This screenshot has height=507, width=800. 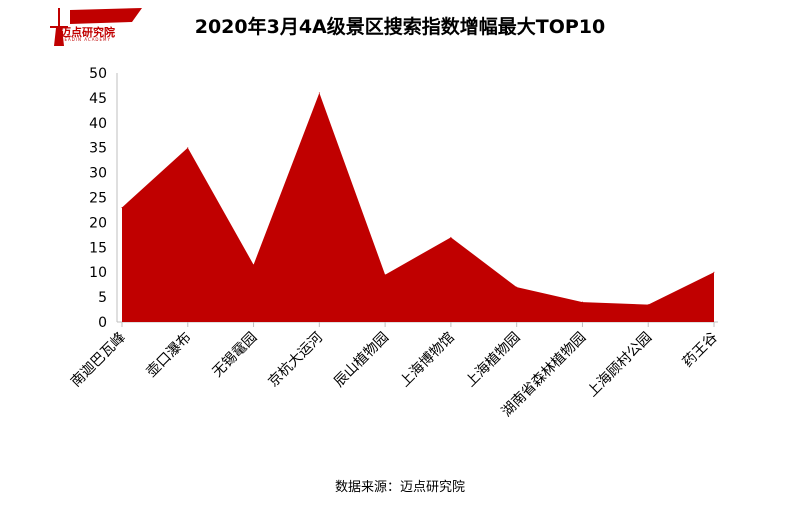 What do you see at coordinates (98, 149) in the screenshot?
I see `y-tick-label: 35` at bounding box center [98, 149].